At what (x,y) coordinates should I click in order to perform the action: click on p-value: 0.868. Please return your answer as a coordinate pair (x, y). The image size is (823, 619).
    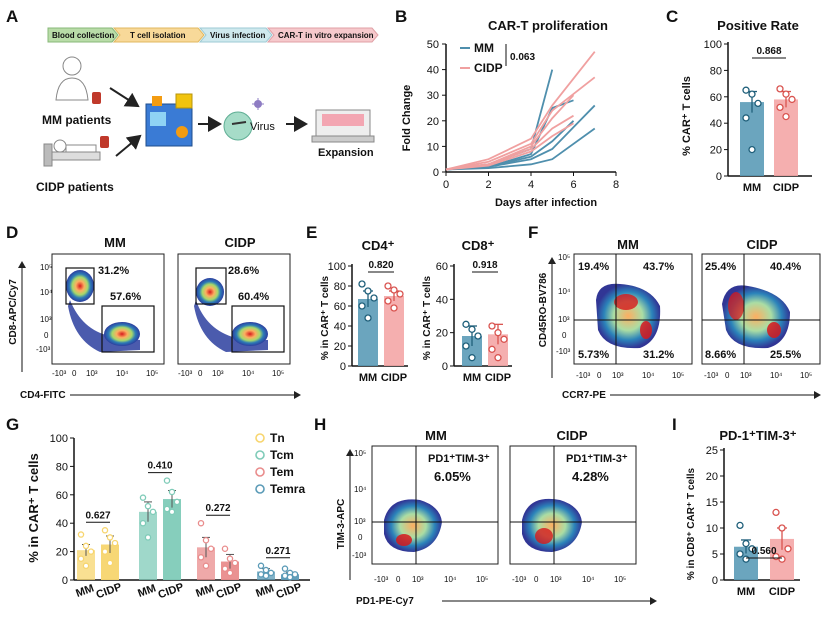
    Looking at the image, I should click on (768, 51).